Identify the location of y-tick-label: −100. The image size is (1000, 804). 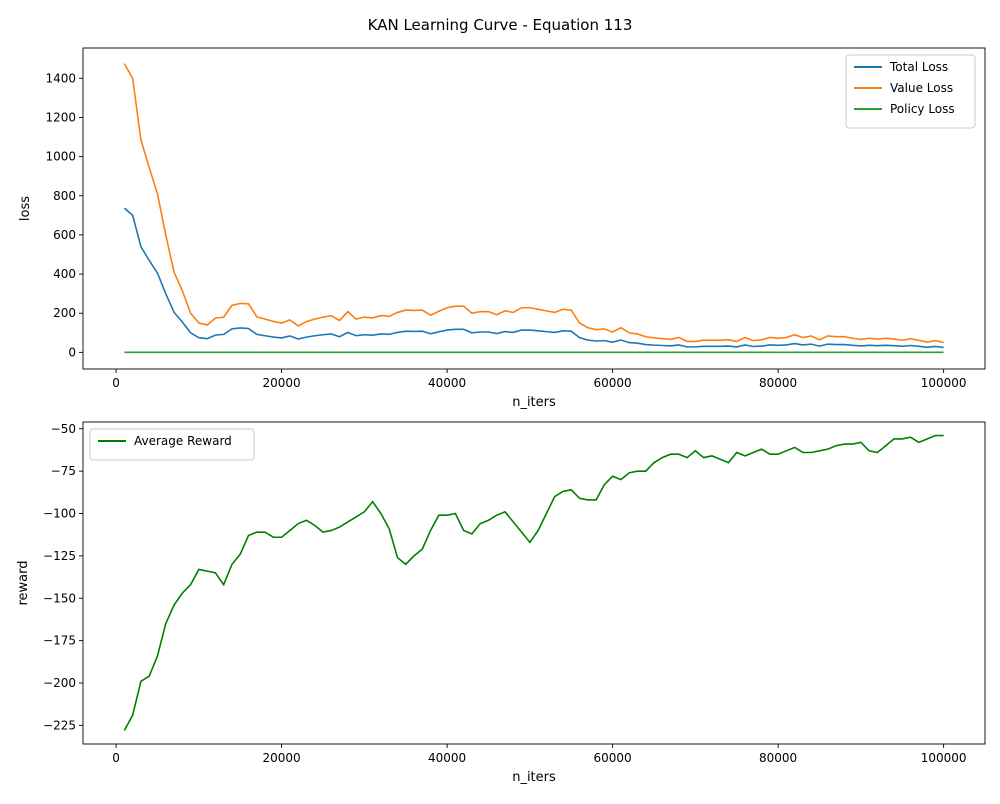
(59, 514).